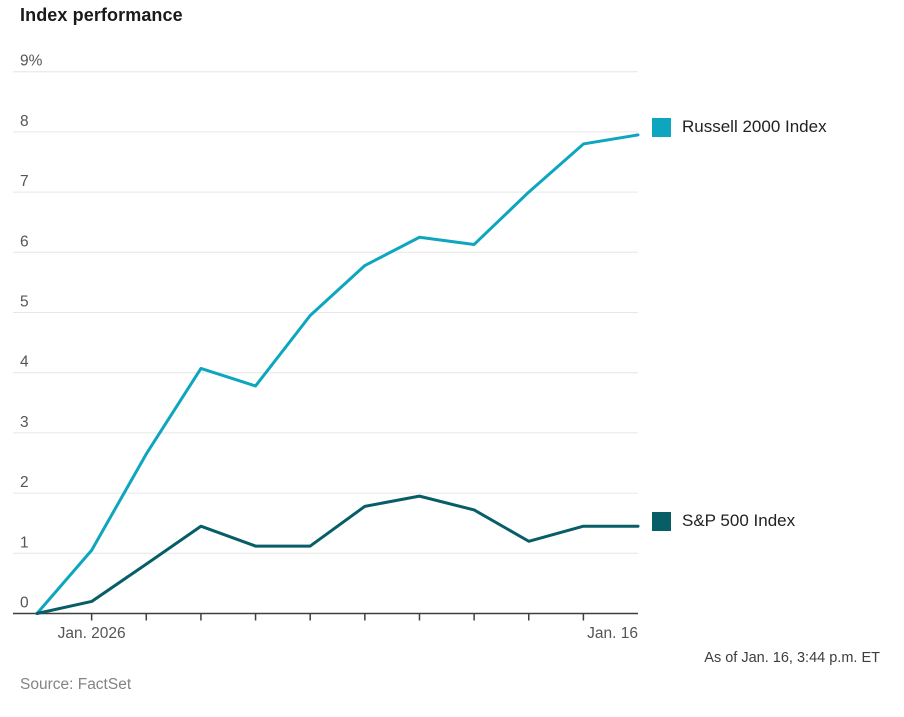  I want to click on y-tick-label: 4, so click(24, 362).